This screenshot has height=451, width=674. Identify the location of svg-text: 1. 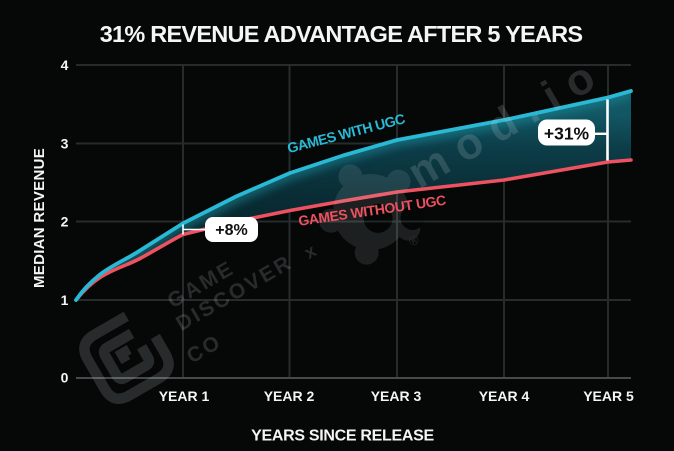
(65, 300).